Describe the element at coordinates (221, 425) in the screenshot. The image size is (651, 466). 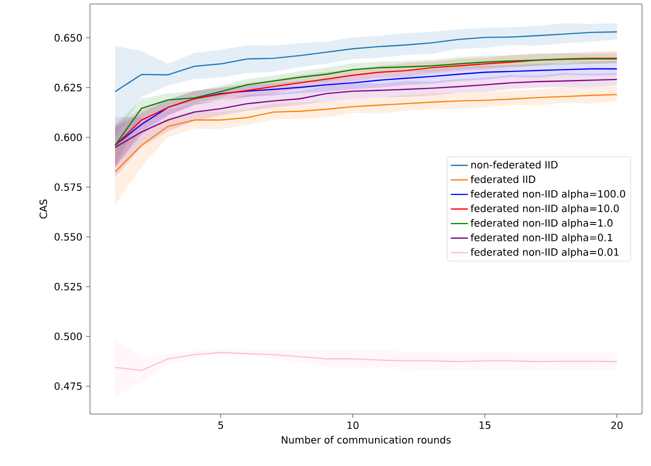
I see `x-tick-label: 5` at that location.